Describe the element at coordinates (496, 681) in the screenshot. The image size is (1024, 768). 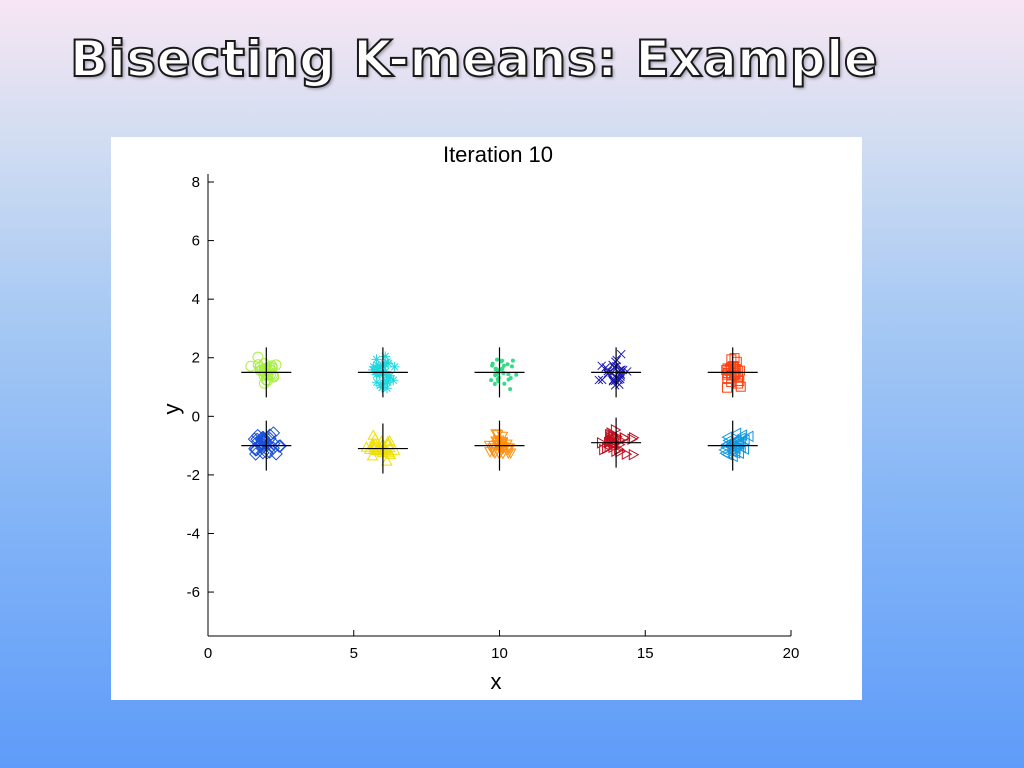
I see `x-axis-label: x` at that location.